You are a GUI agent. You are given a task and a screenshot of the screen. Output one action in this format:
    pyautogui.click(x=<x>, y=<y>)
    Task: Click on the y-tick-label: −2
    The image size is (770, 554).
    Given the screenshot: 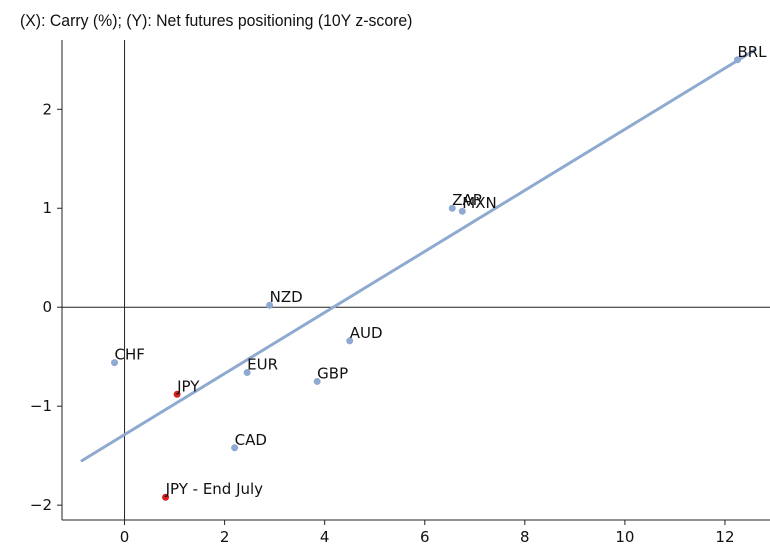 What is the action you would take?
    pyautogui.click(x=41, y=505)
    